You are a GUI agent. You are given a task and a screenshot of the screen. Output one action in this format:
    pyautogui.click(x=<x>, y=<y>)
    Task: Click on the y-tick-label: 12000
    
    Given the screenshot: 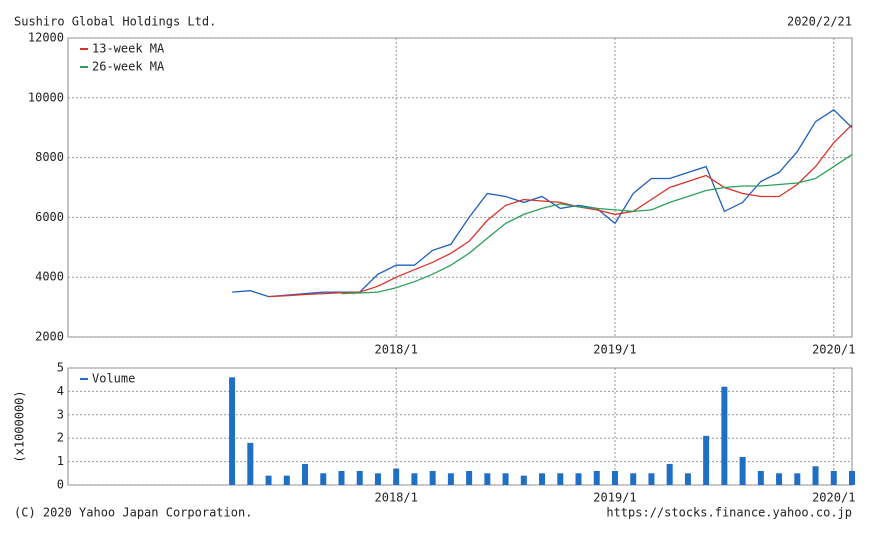 What is the action you would take?
    pyautogui.click(x=46, y=38)
    